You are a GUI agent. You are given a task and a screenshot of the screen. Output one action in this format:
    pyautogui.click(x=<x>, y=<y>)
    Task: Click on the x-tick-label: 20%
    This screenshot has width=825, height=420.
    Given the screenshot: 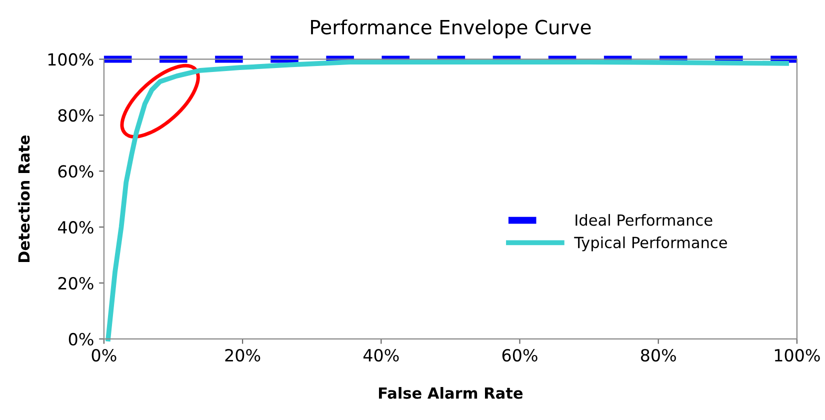 What is the action you would take?
    pyautogui.click(x=242, y=355)
    